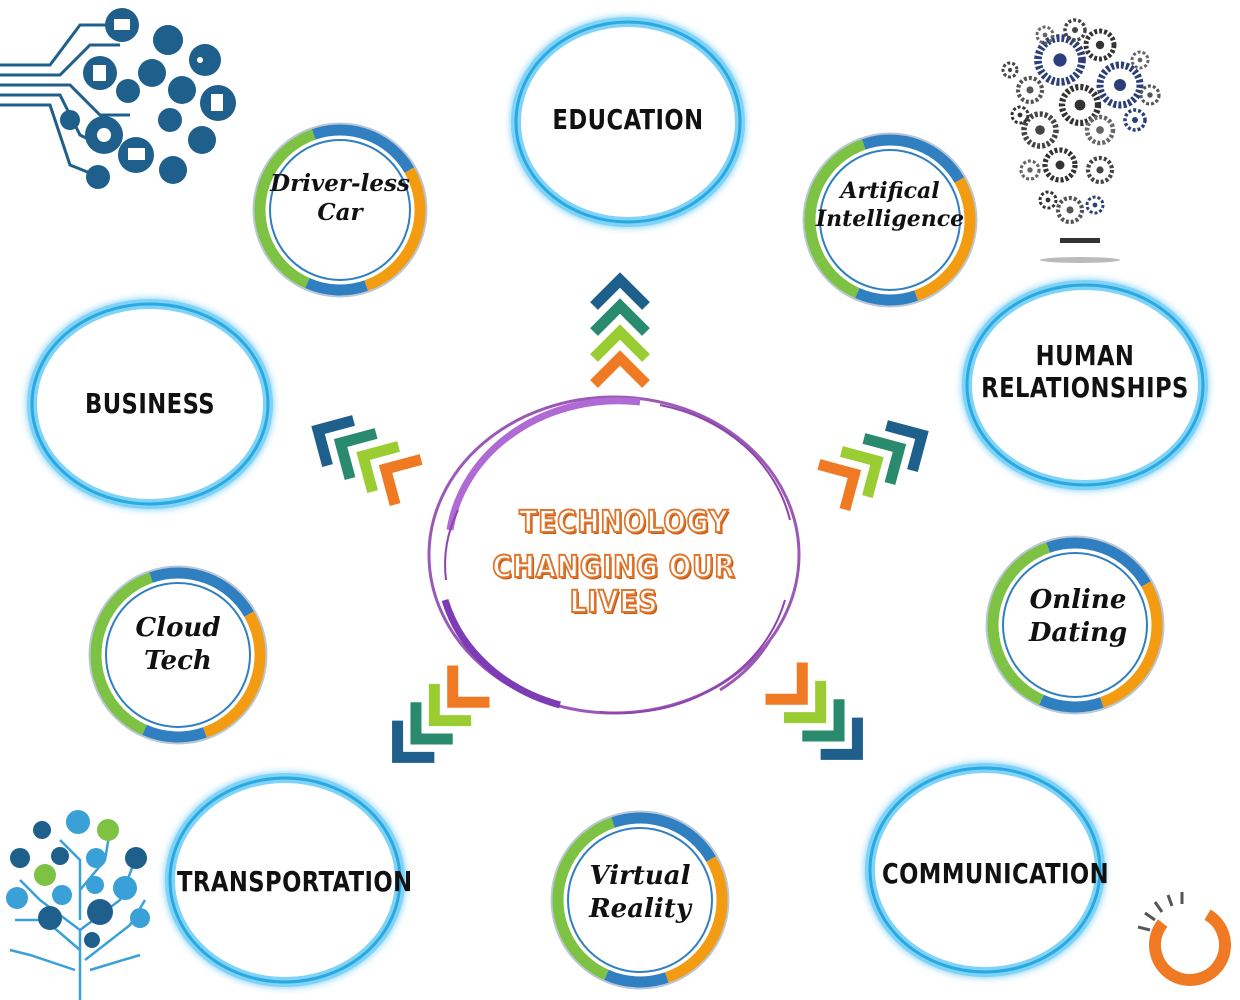  What do you see at coordinates (890, 191) in the screenshot?
I see `ai-line1: Artifical` at bounding box center [890, 191].